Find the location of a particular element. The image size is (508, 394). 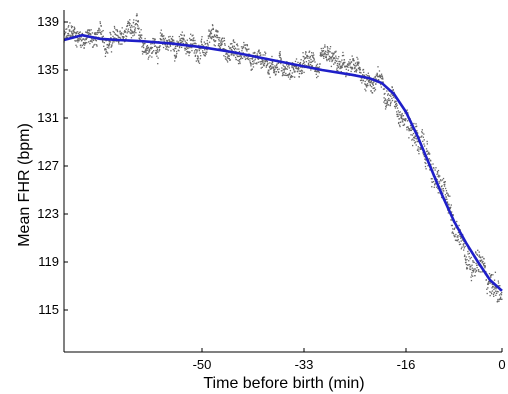

y-tick-label: 123 is located at coordinates (48, 213).